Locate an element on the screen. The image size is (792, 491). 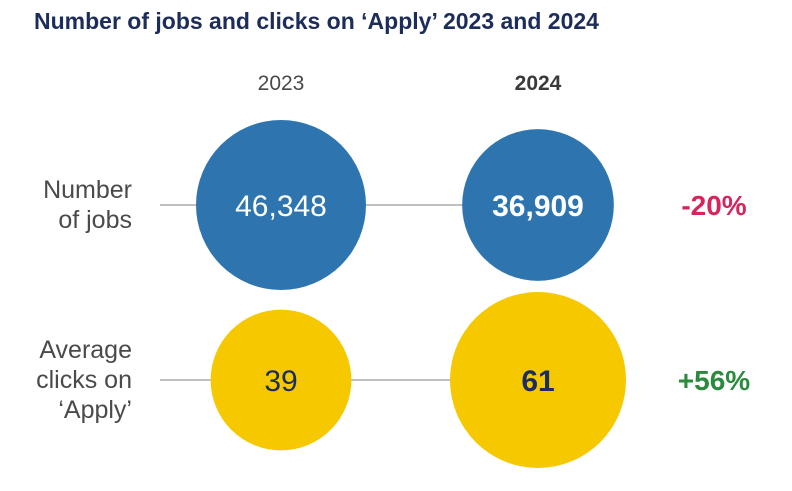
change-label: +56% is located at coordinates (714, 380).